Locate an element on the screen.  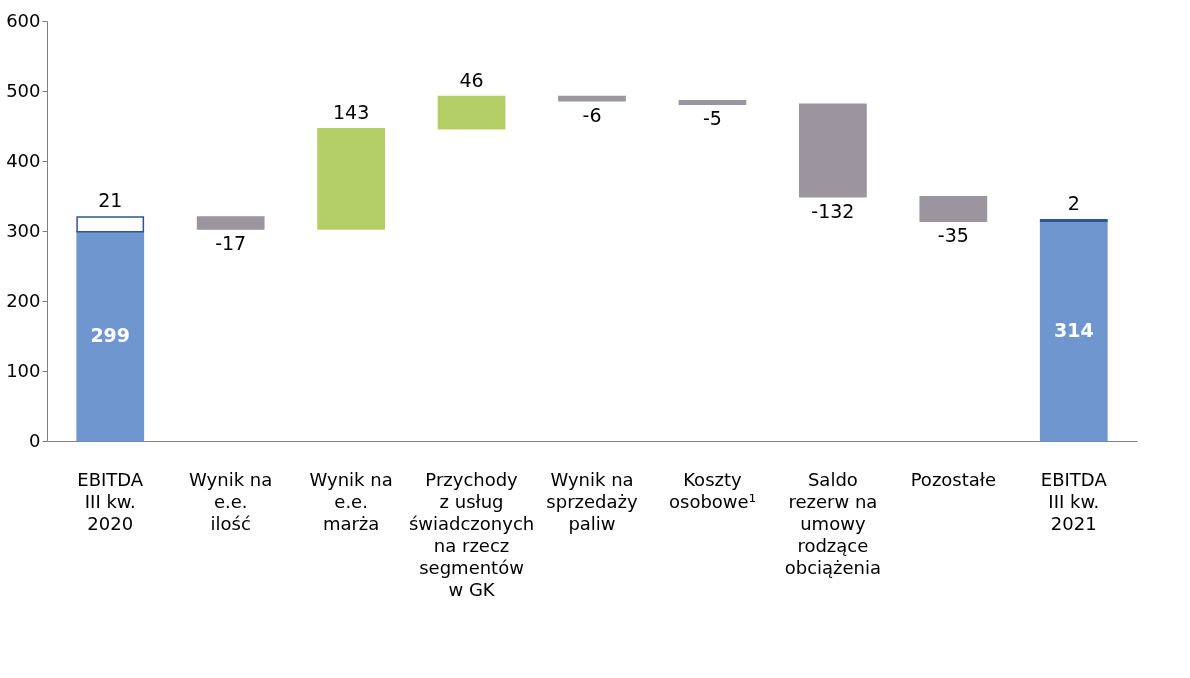
y-tick-label: 200 is located at coordinates (23, 300).